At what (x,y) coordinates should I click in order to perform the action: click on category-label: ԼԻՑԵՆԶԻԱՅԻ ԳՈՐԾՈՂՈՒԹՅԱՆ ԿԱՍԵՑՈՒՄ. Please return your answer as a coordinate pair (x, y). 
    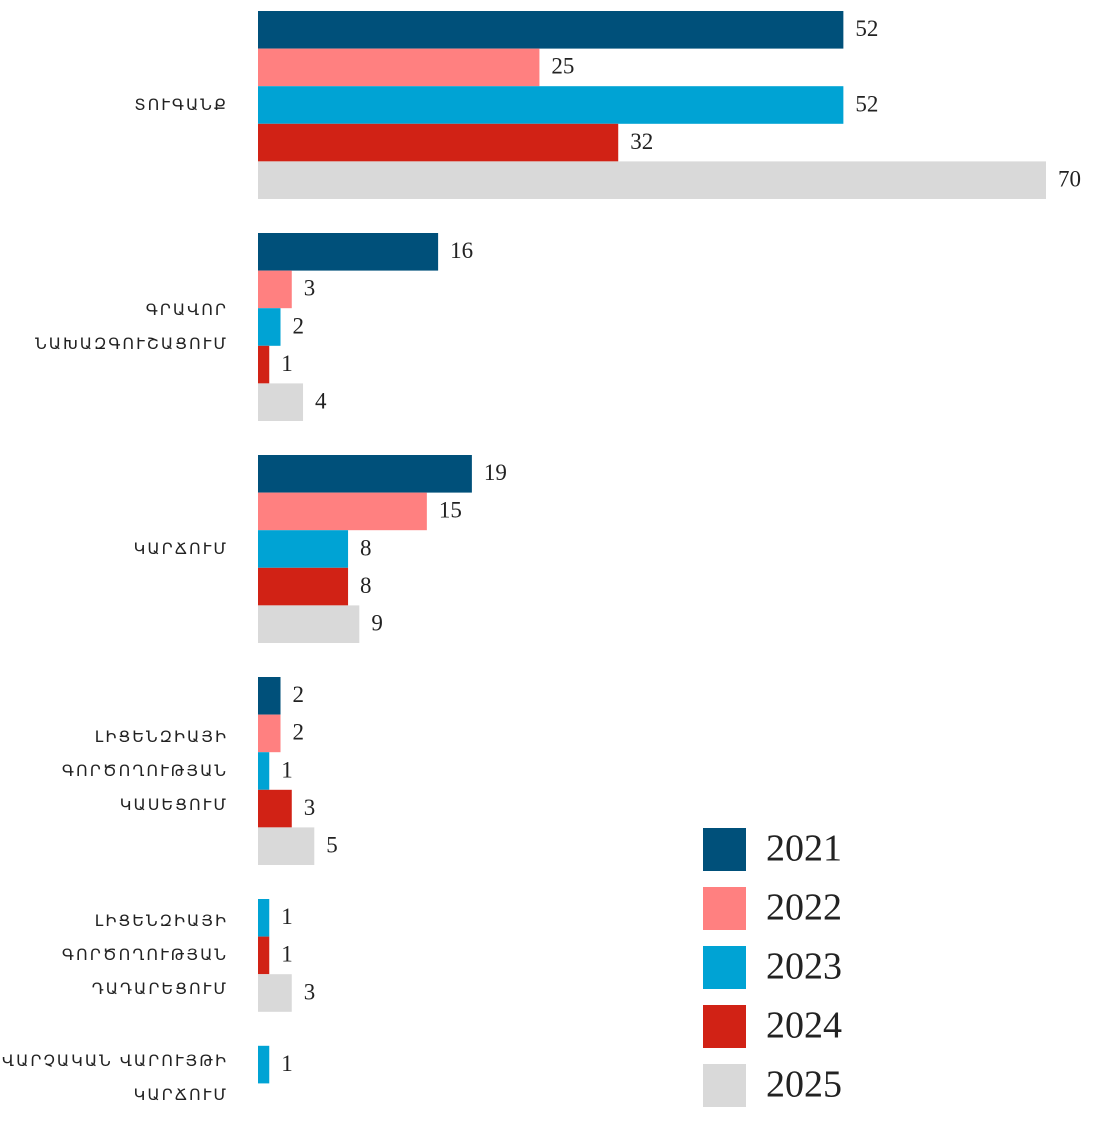
    Looking at the image, I should click on (144, 770).